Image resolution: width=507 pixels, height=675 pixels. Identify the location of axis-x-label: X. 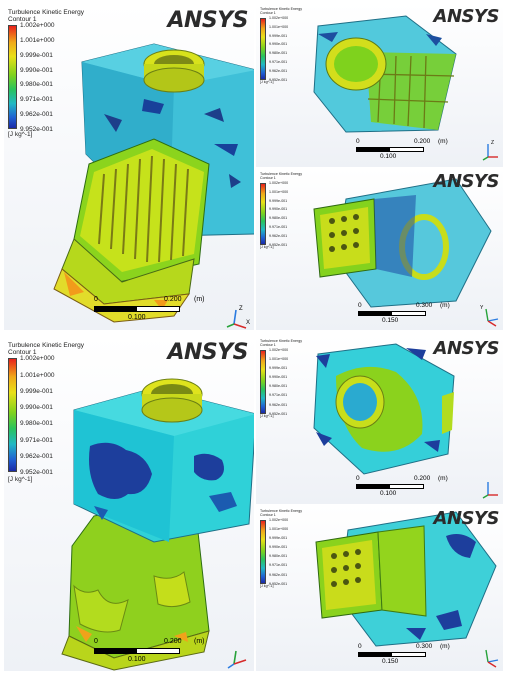
(248, 323).